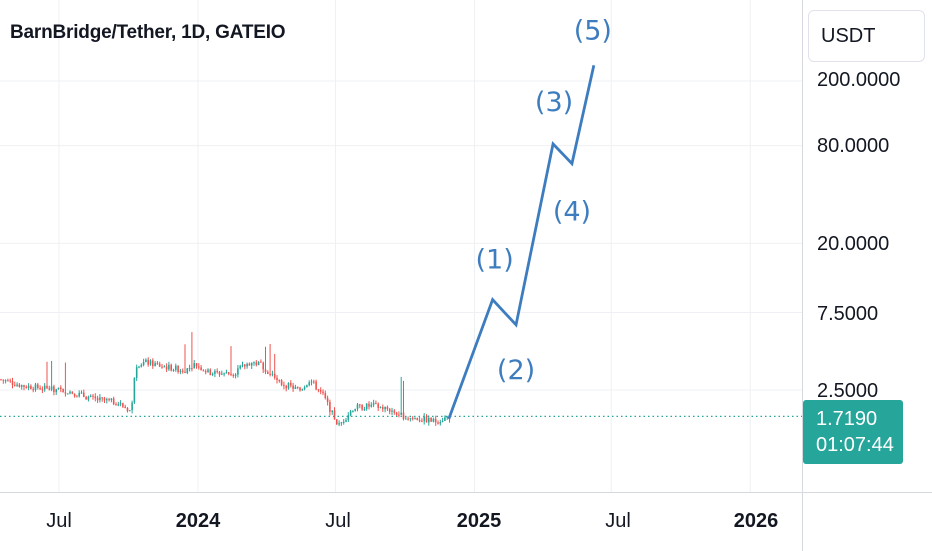 The width and height of the screenshot is (932, 551). Describe the element at coordinates (516, 370) in the screenshot. I see `wave-label: (2)` at that location.